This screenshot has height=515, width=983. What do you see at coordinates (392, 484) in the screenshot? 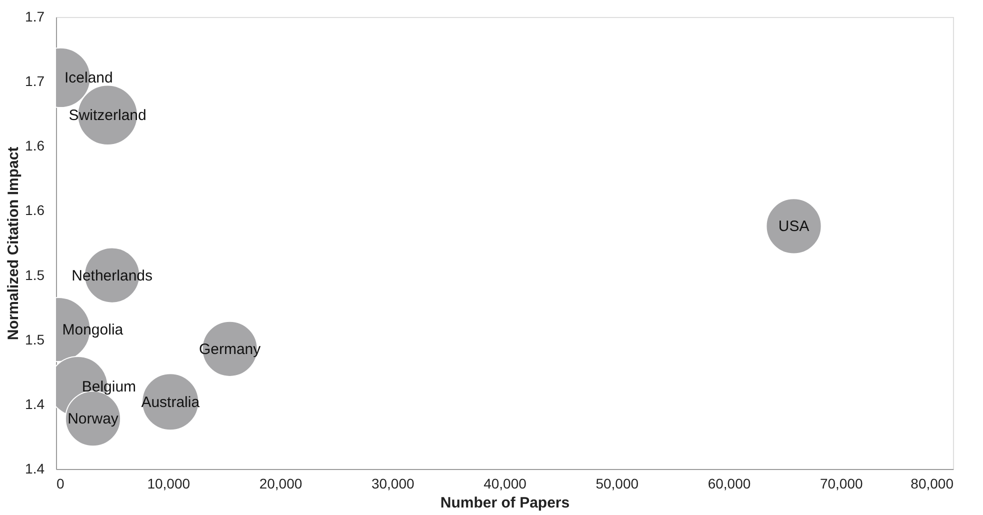
I see `x-tick-label: 30,000` at bounding box center [392, 484].